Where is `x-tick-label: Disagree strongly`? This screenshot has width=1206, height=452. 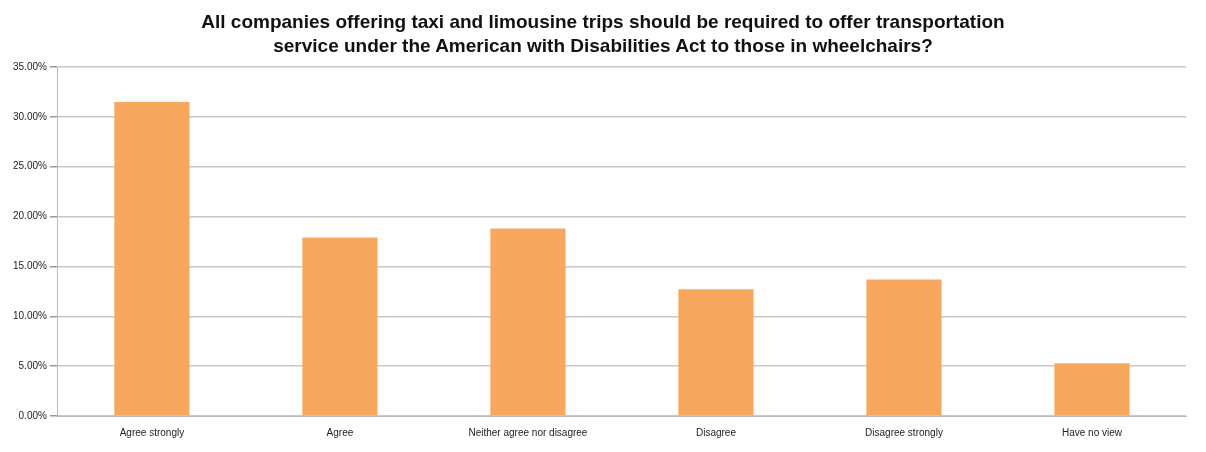 x-tick-label: Disagree strongly is located at coordinates (904, 432).